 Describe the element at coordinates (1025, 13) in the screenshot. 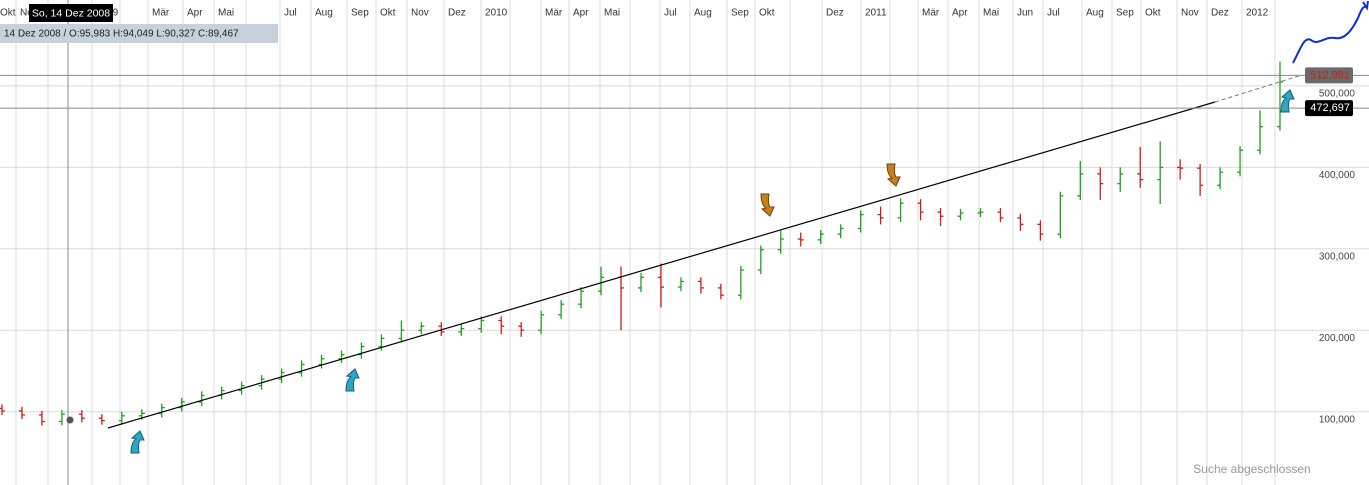

I see `x-tick-label: Jun` at that location.